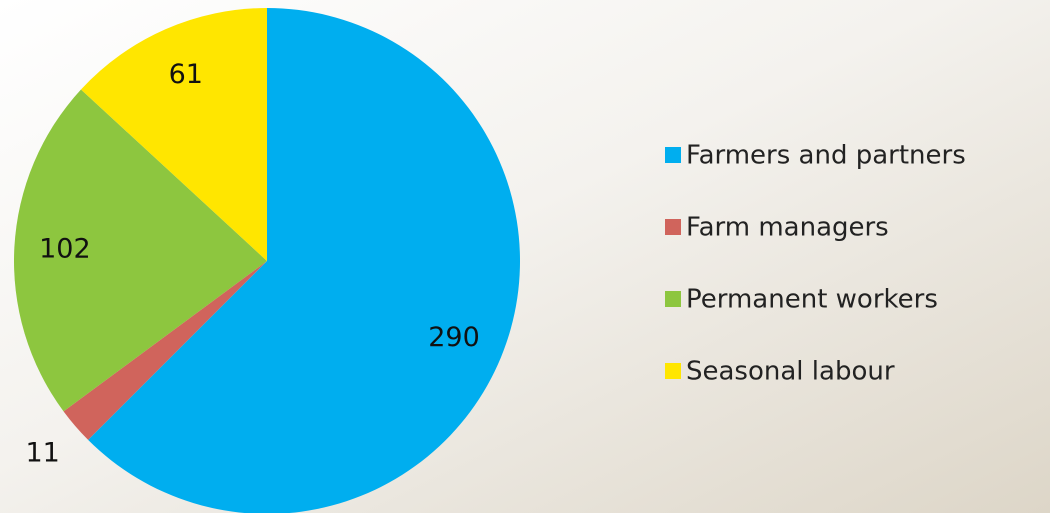  What do you see at coordinates (826, 156) in the screenshot?
I see `legend-label: Farmers and partners` at bounding box center [826, 156].